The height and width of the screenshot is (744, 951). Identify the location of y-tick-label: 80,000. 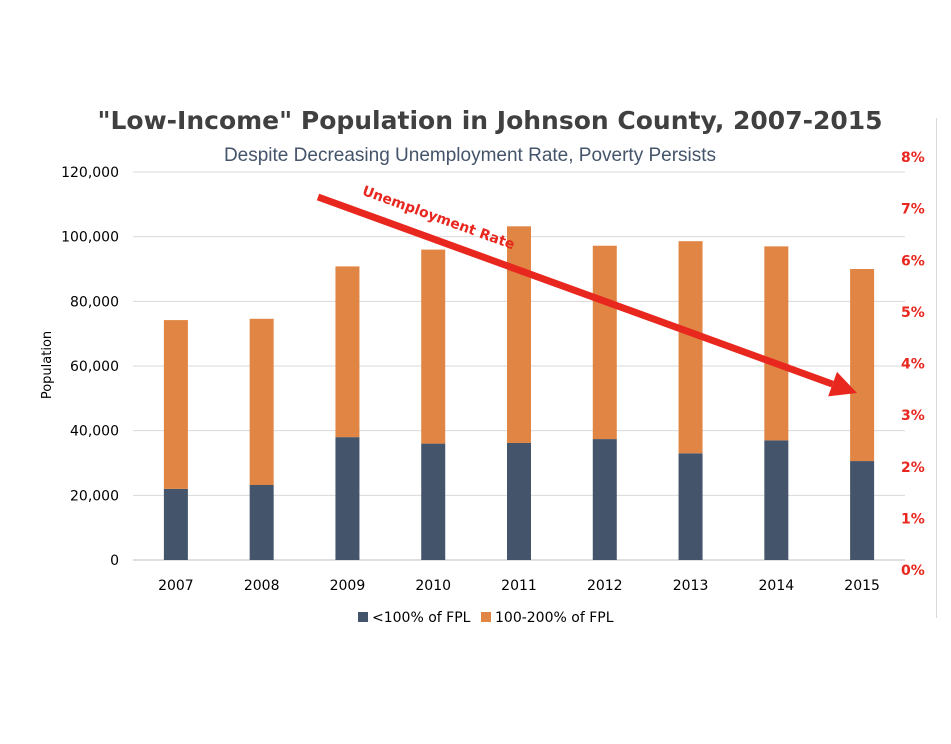
(94, 302).